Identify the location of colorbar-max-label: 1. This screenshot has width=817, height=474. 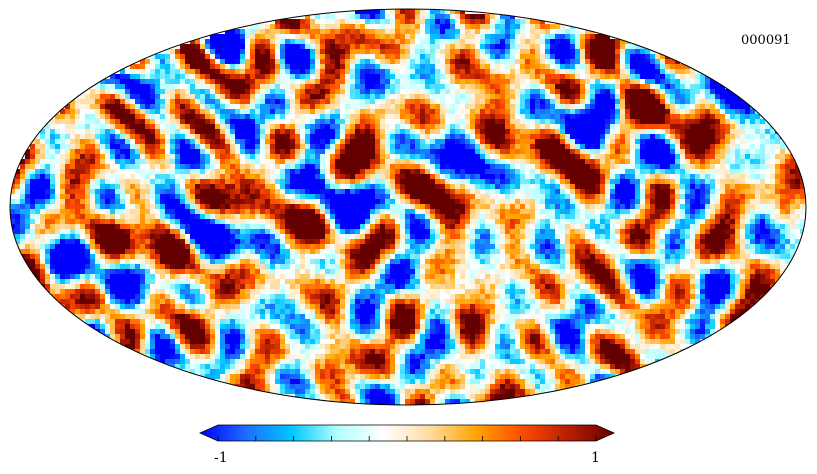
(595, 458).